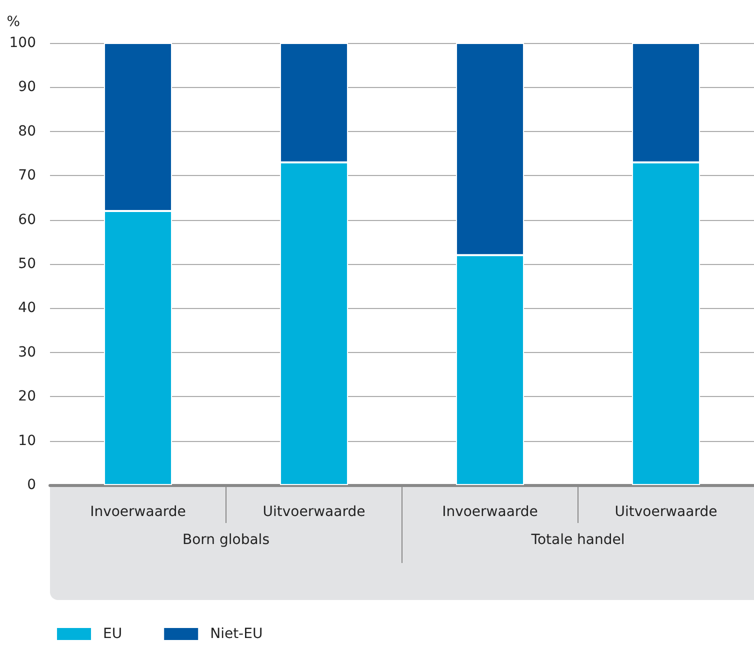  I want to click on y-tick-label: 60, so click(27, 220).